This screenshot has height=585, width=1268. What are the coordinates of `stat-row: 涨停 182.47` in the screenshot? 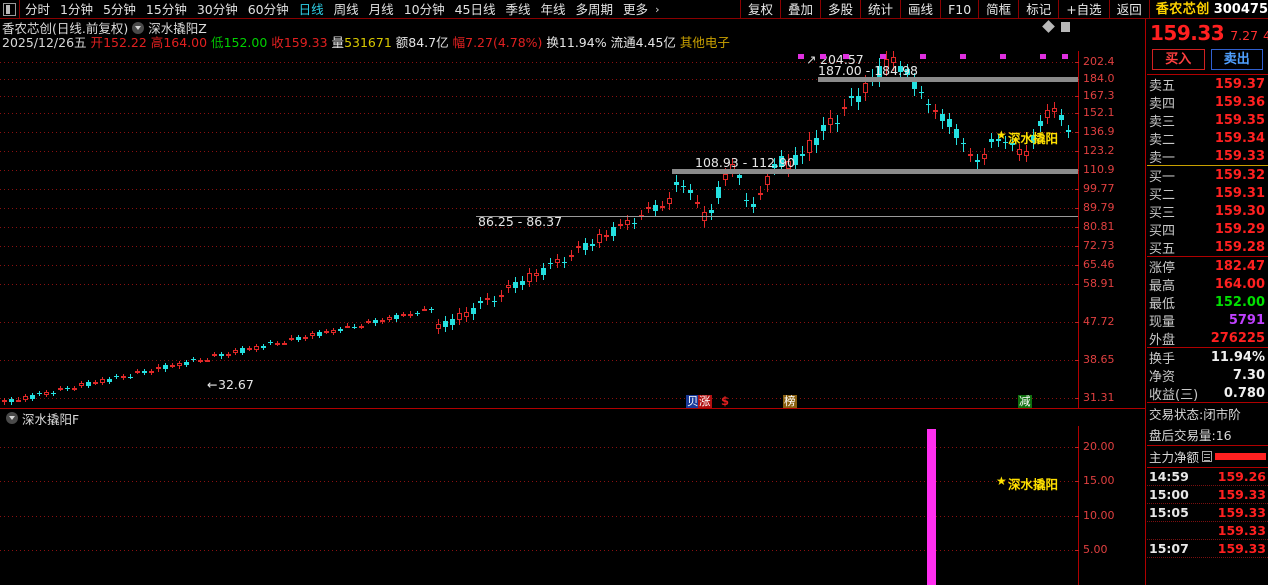 It's located at (1207, 266).